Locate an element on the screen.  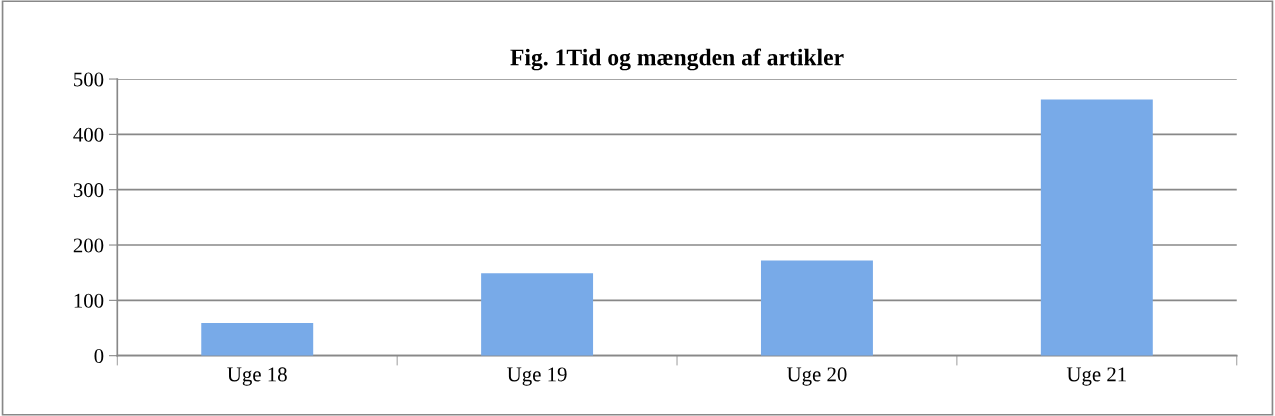
x-tick-label: Uge 20 is located at coordinates (817, 376).